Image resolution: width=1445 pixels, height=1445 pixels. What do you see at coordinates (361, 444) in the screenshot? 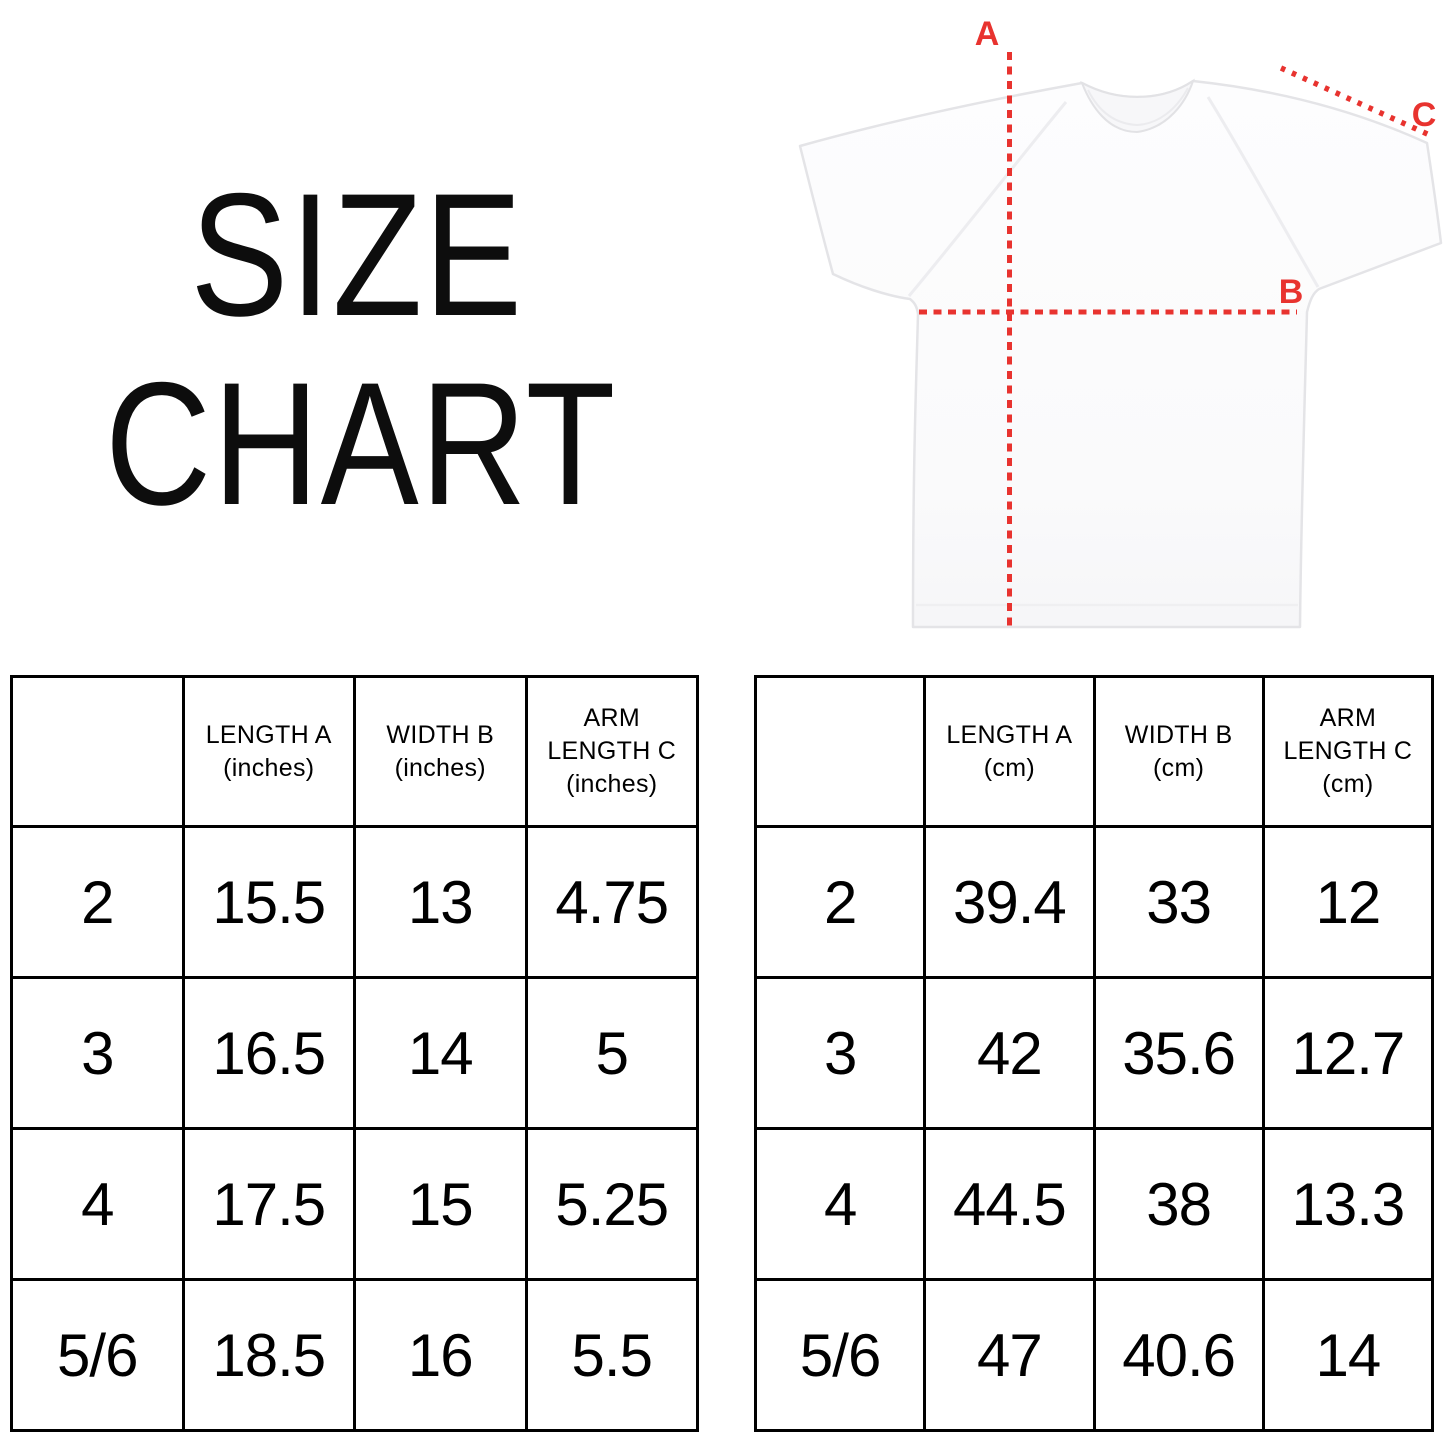
I see `page-title-line2: CHART` at bounding box center [361, 444].